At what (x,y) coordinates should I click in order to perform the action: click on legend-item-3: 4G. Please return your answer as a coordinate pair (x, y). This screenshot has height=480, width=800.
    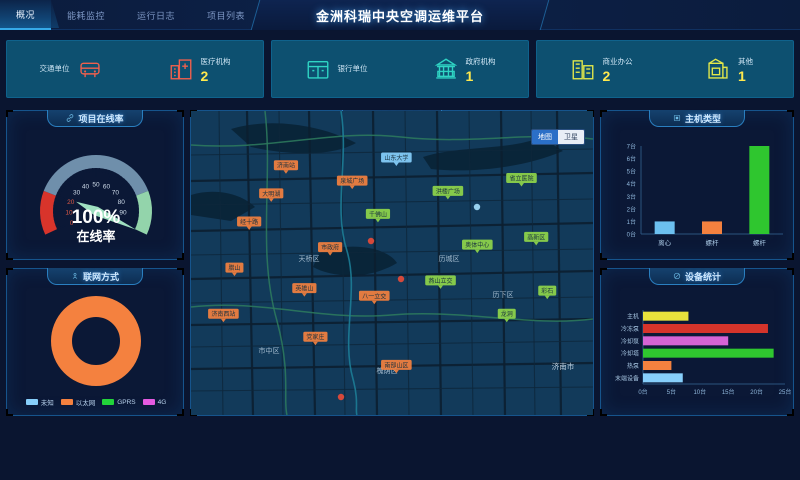
    Looking at the image, I should click on (154, 402).